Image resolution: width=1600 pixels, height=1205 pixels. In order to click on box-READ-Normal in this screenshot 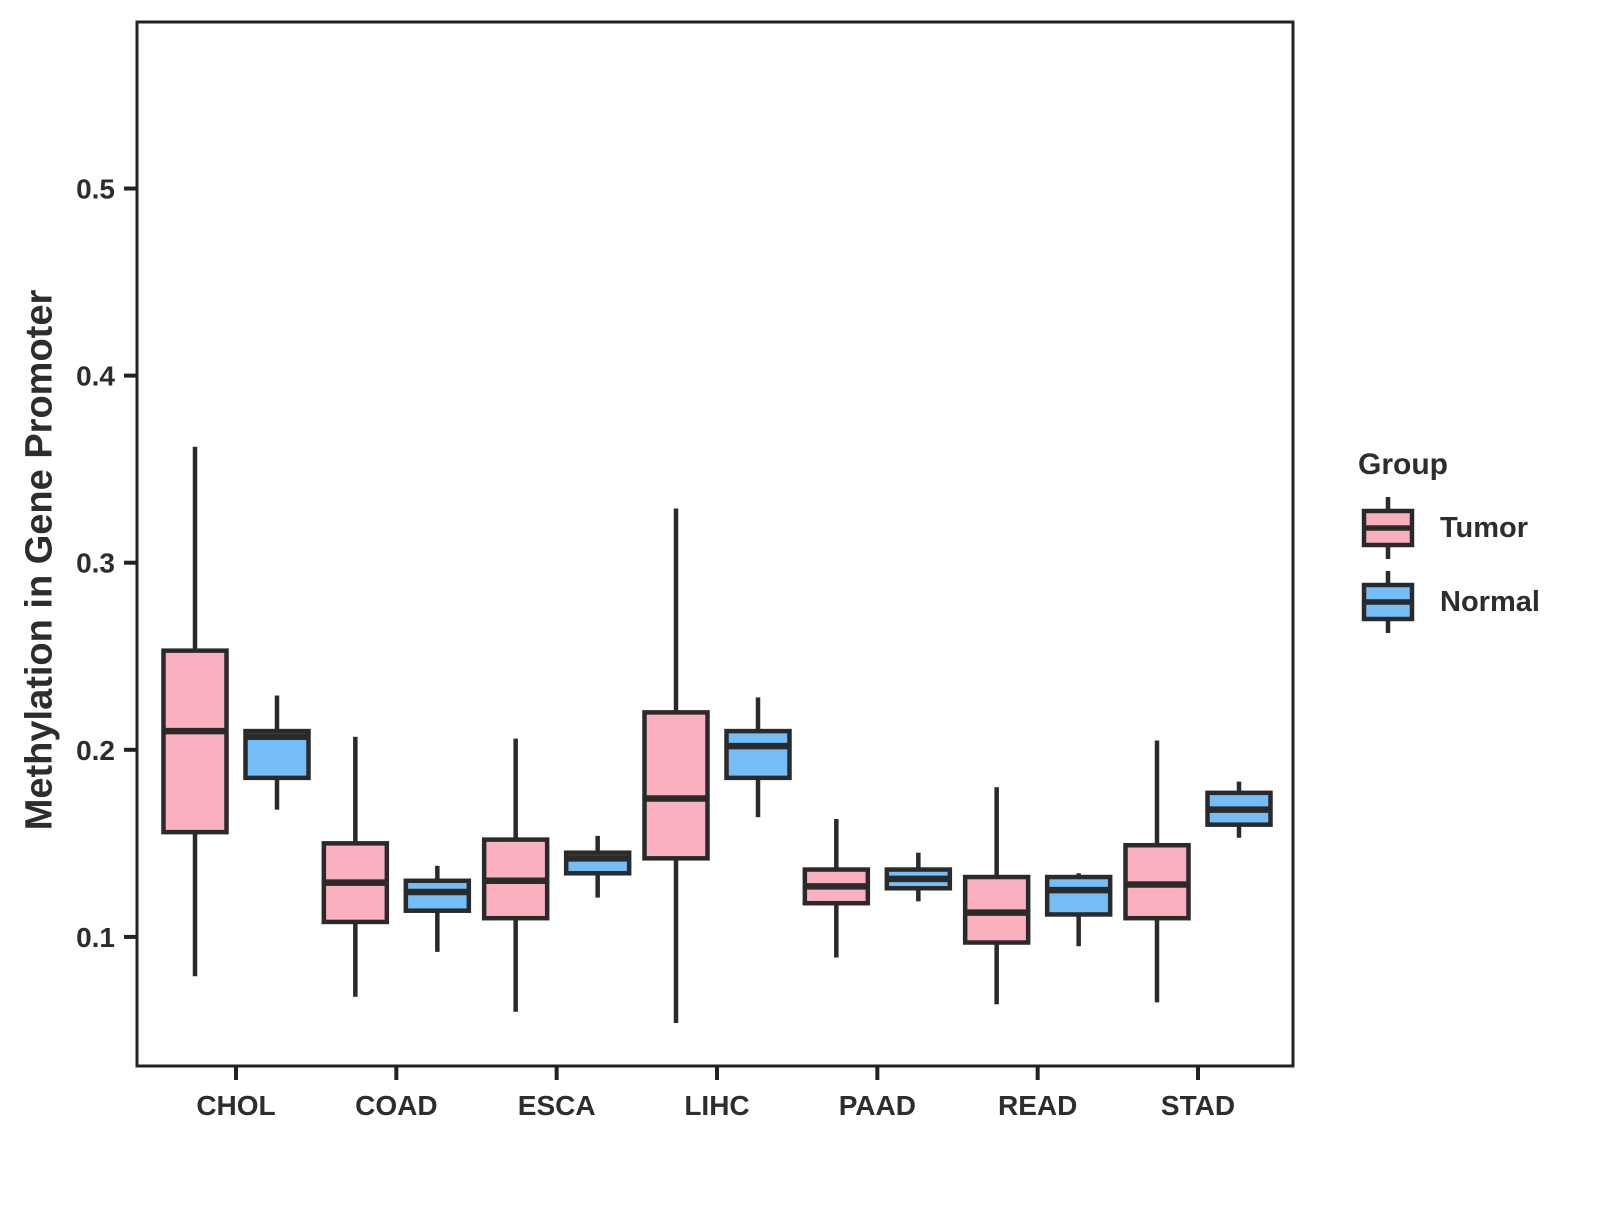, I will do `click(1078, 895)`.